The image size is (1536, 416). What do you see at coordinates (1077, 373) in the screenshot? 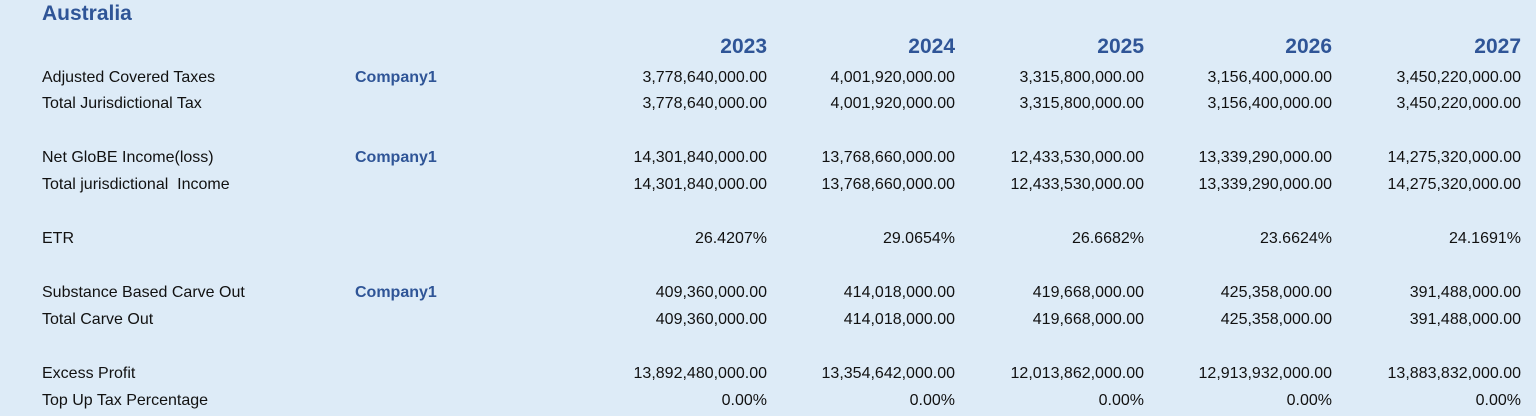
I see `value-cell: 12,013,862,000.00` at bounding box center [1077, 373].